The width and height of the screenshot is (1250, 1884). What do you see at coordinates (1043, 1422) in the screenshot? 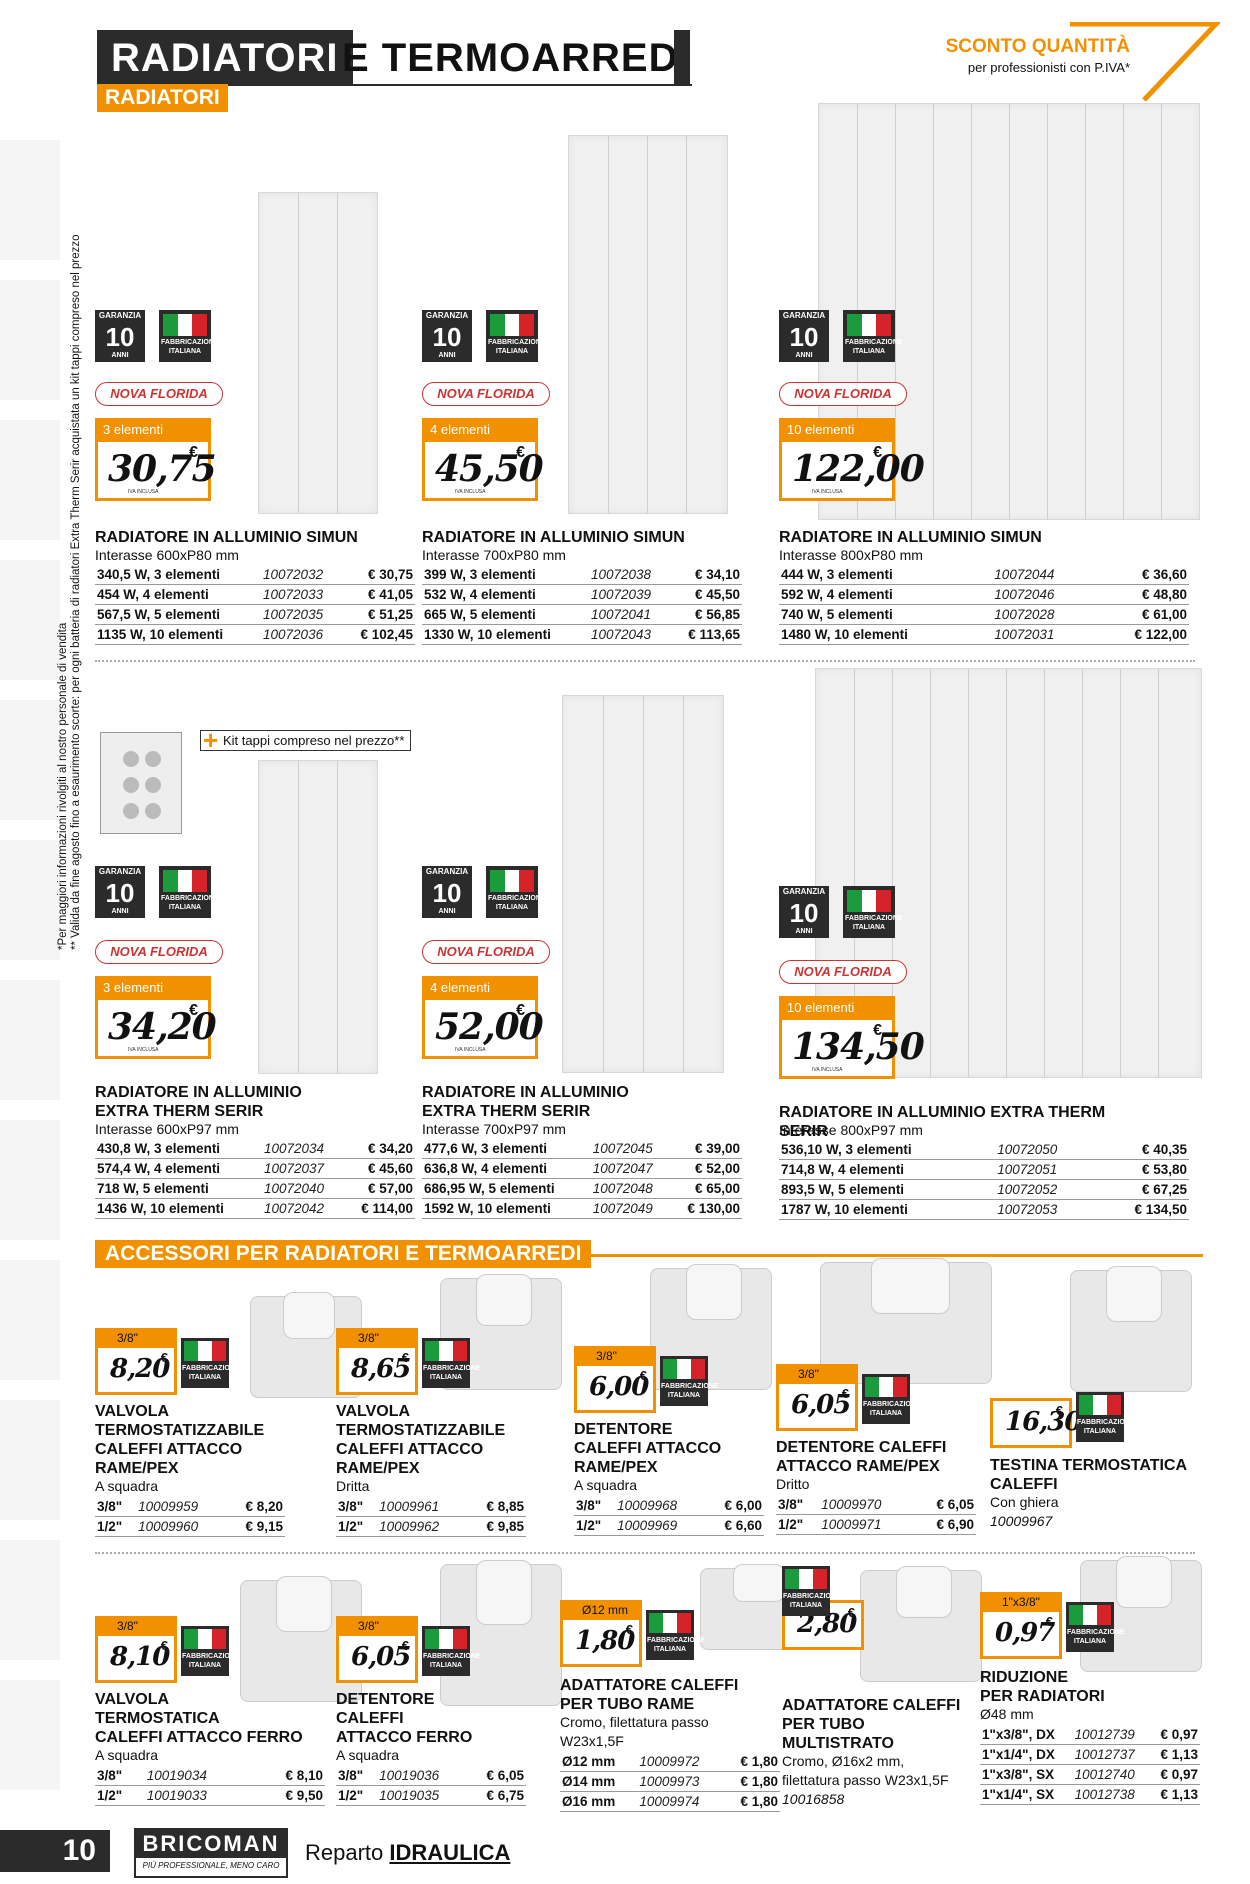
I see `price-value: 16,30` at bounding box center [1043, 1422].